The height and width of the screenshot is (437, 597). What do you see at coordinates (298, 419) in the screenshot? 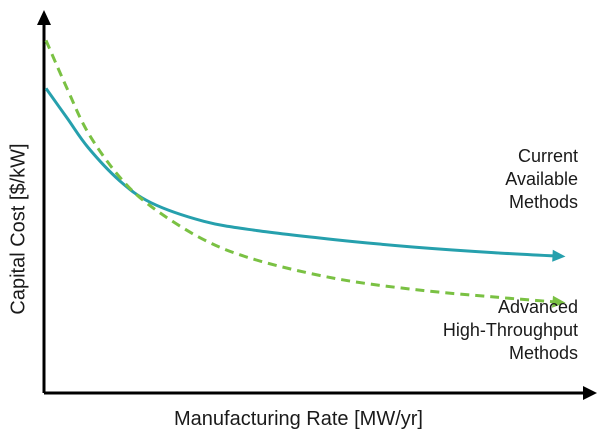
I see `x-axis-label: Manufacturing Rate [MW/yr]` at bounding box center [298, 419].